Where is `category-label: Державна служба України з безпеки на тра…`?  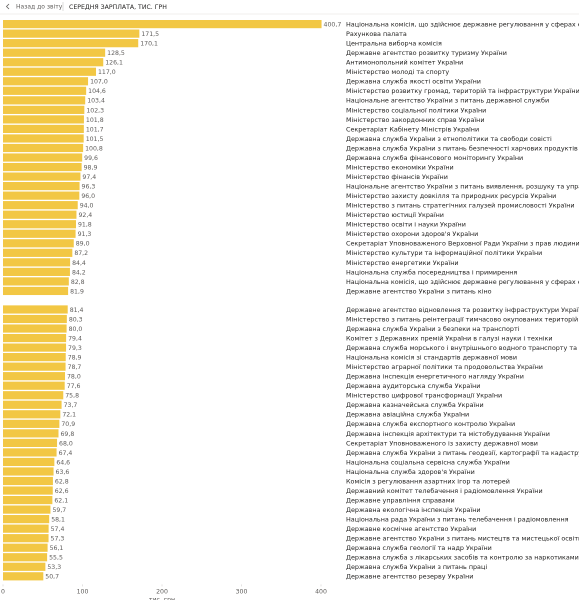
category-label: Державна служба України з безпеки на тра… is located at coordinates (433, 329).